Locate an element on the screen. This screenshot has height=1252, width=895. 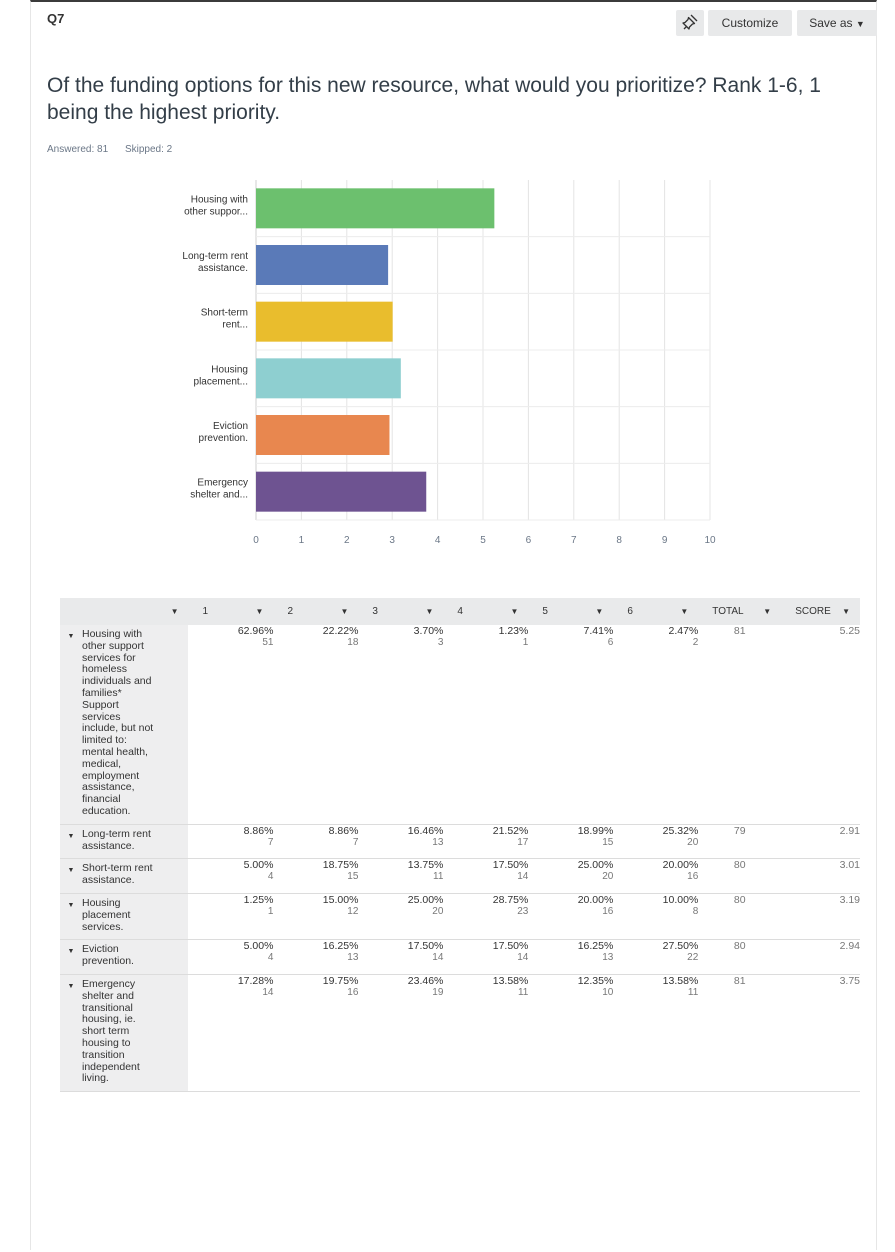
caret-down-icon: ▼ is located at coordinates (860, 24).